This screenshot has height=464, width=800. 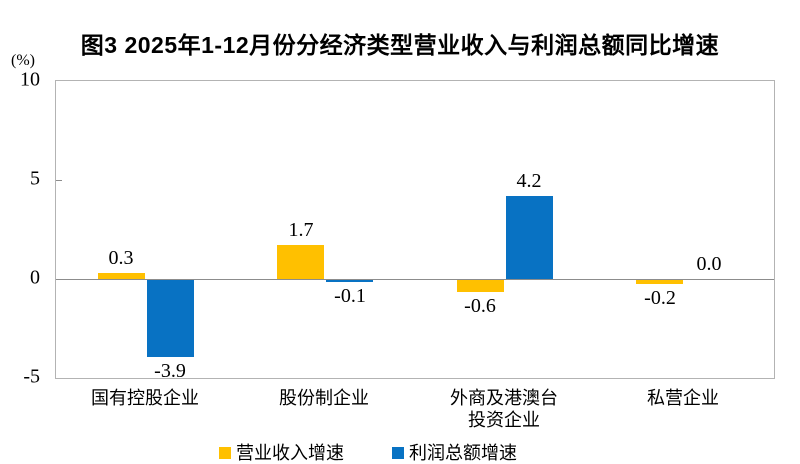 I want to click on zero-baseline, so click(x=415, y=279).